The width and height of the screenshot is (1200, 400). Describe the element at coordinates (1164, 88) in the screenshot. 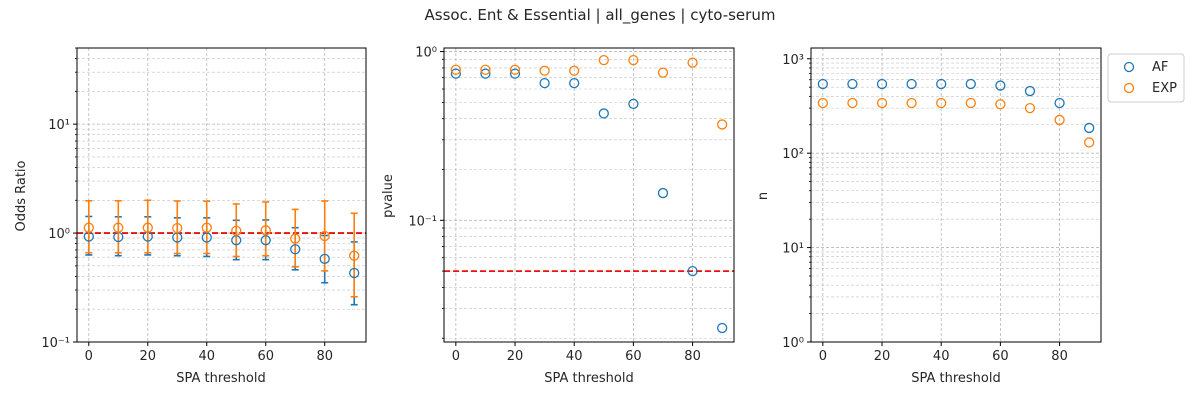

I see `legend-label-exp: EXP` at that location.